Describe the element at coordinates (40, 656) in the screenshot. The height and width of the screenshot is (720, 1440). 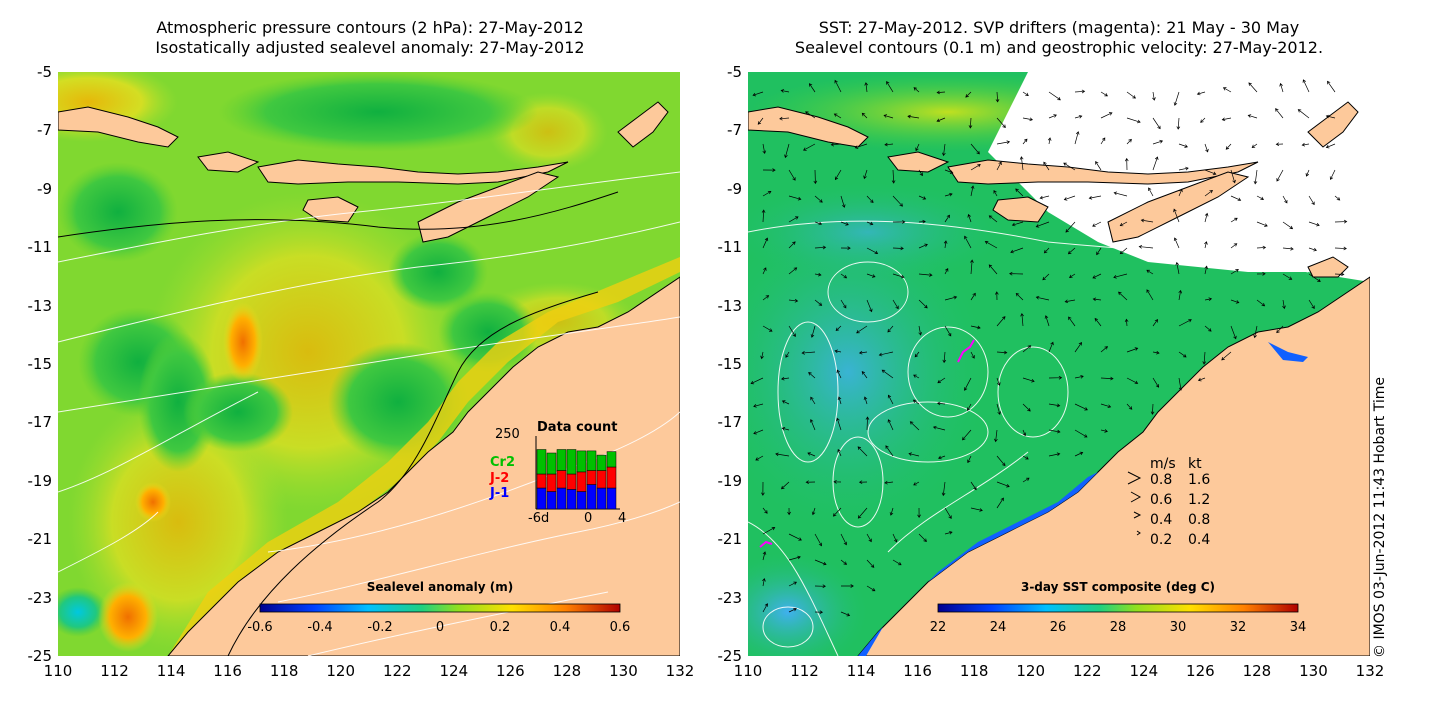
I see `y-tick-label: -25` at that location.